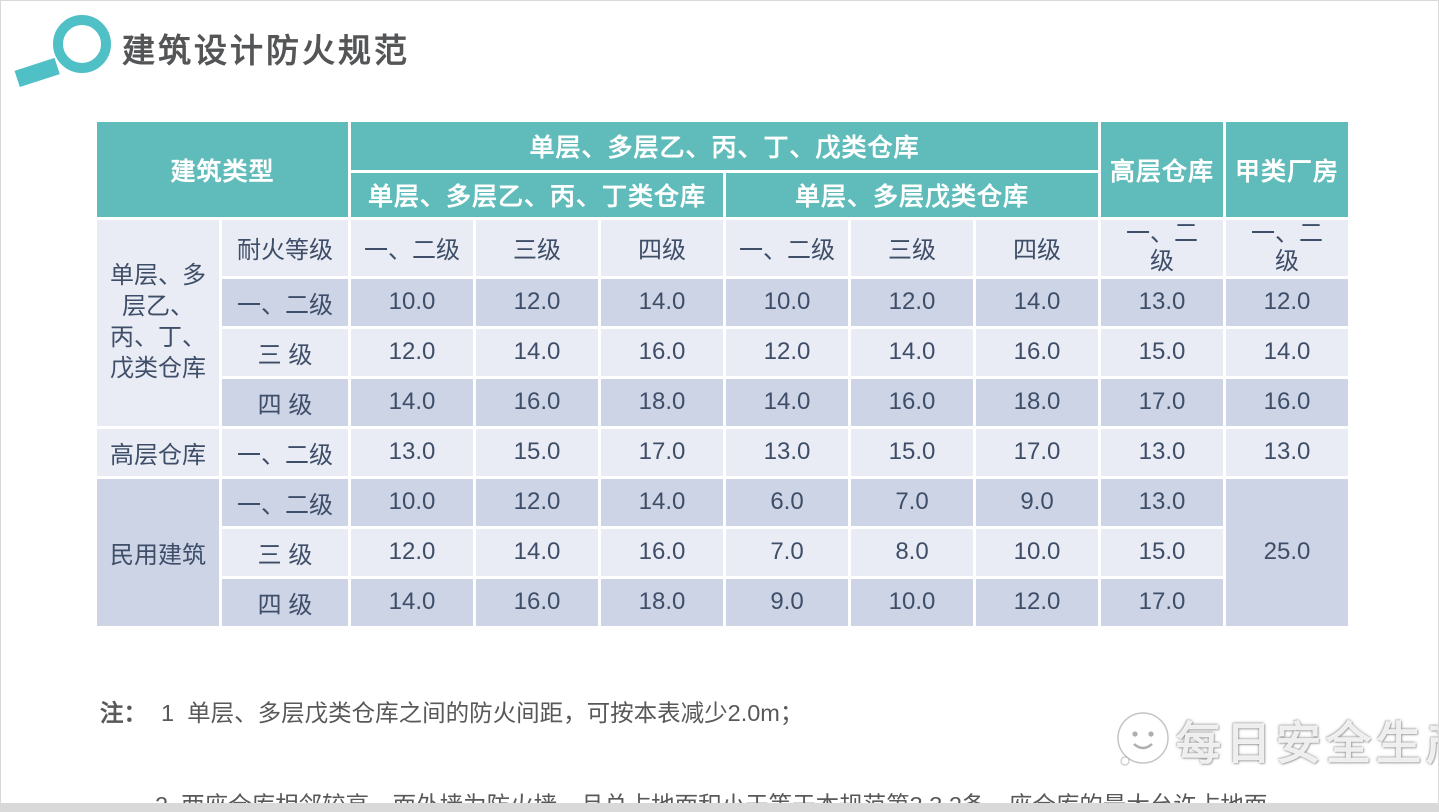  Describe the element at coordinates (1287, 169) in the screenshot. I see `col-header-class-a-factory: 甲类厂房` at that location.